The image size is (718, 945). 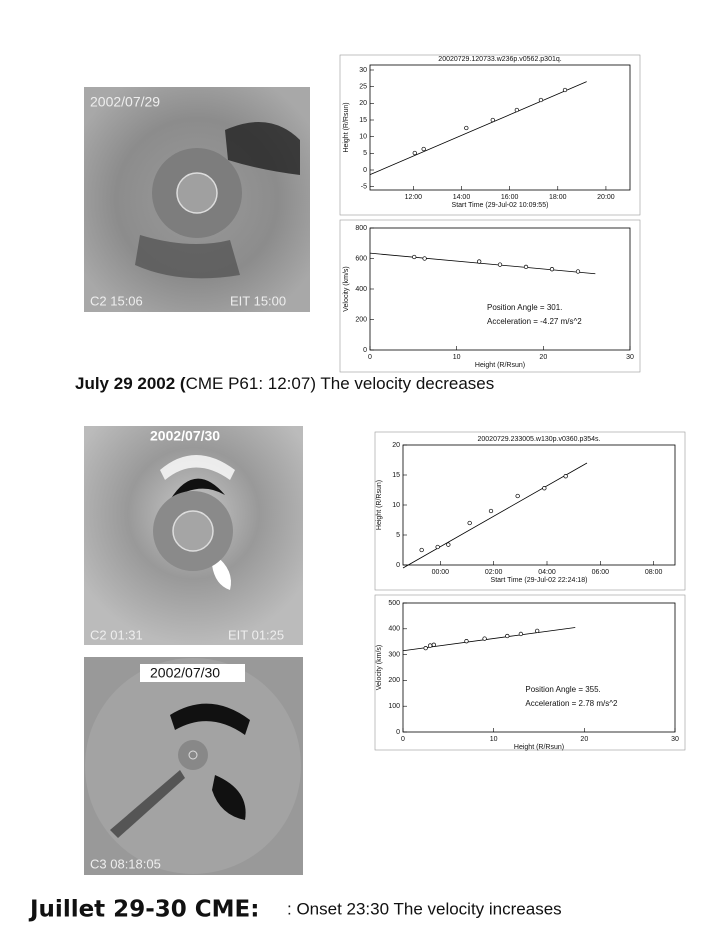 What do you see at coordinates (197, 199) in the screenshot?
I see `coronagraph-image: 2002/07/29 C2 15:06 EIT 15:00` at bounding box center [197, 199].